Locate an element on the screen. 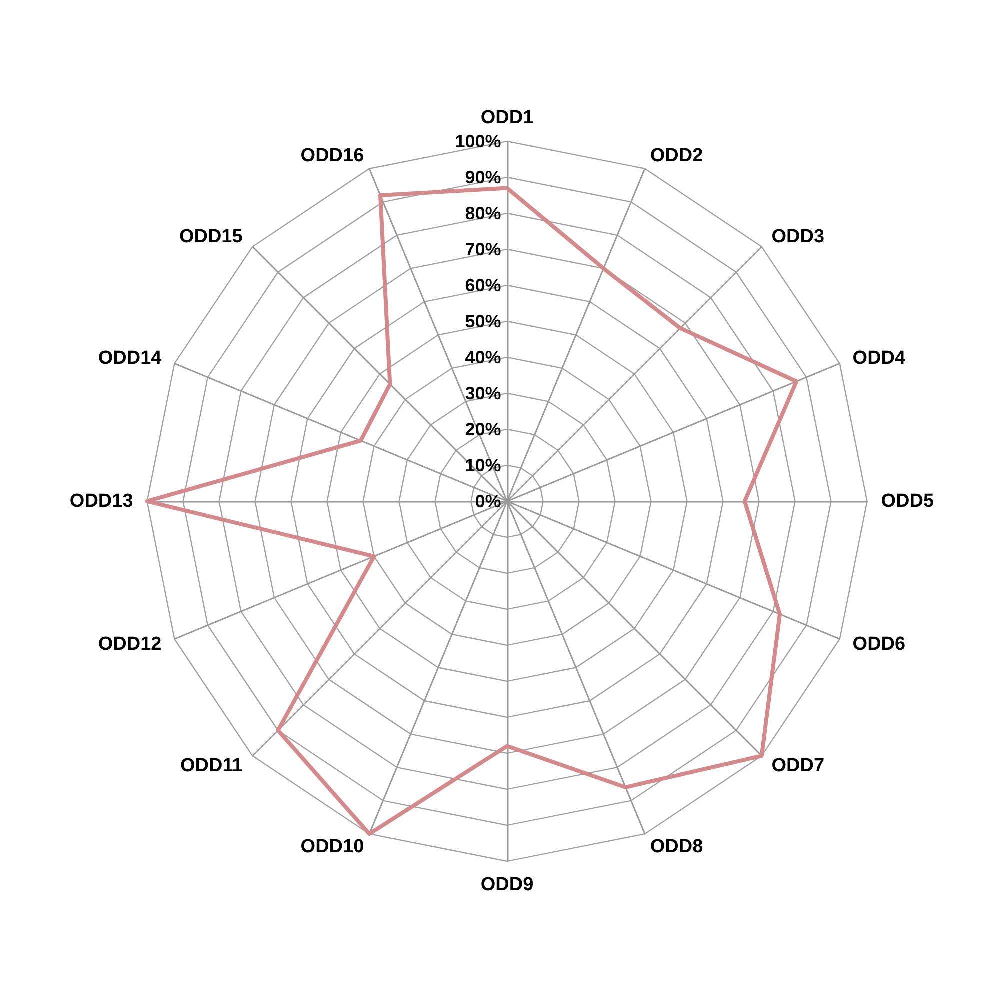 Image resolution: width=985 pixels, height=993 pixels. y-tick-label: 0% is located at coordinates (488, 501).